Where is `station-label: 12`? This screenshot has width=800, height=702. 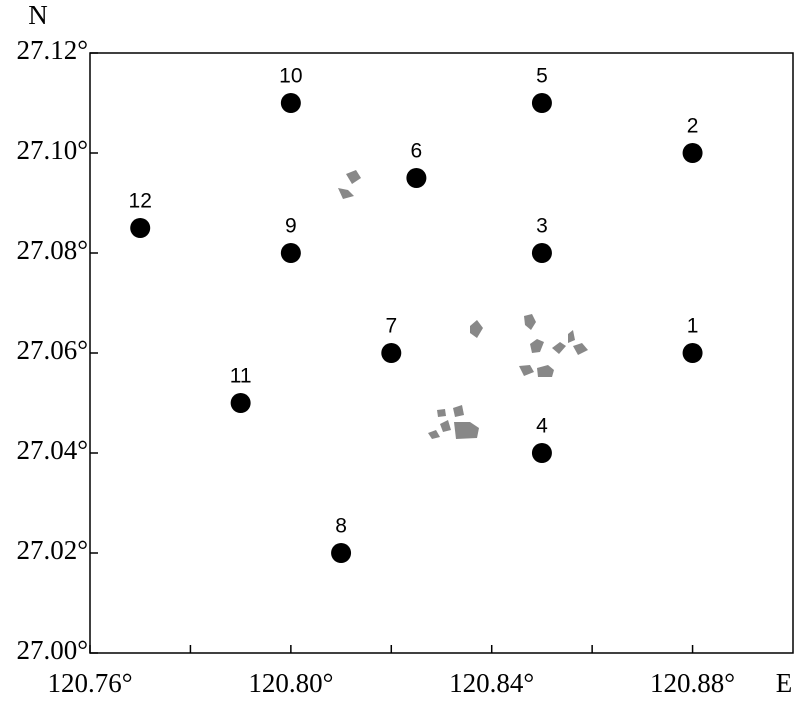 station-label: 12 is located at coordinates (140, 201).